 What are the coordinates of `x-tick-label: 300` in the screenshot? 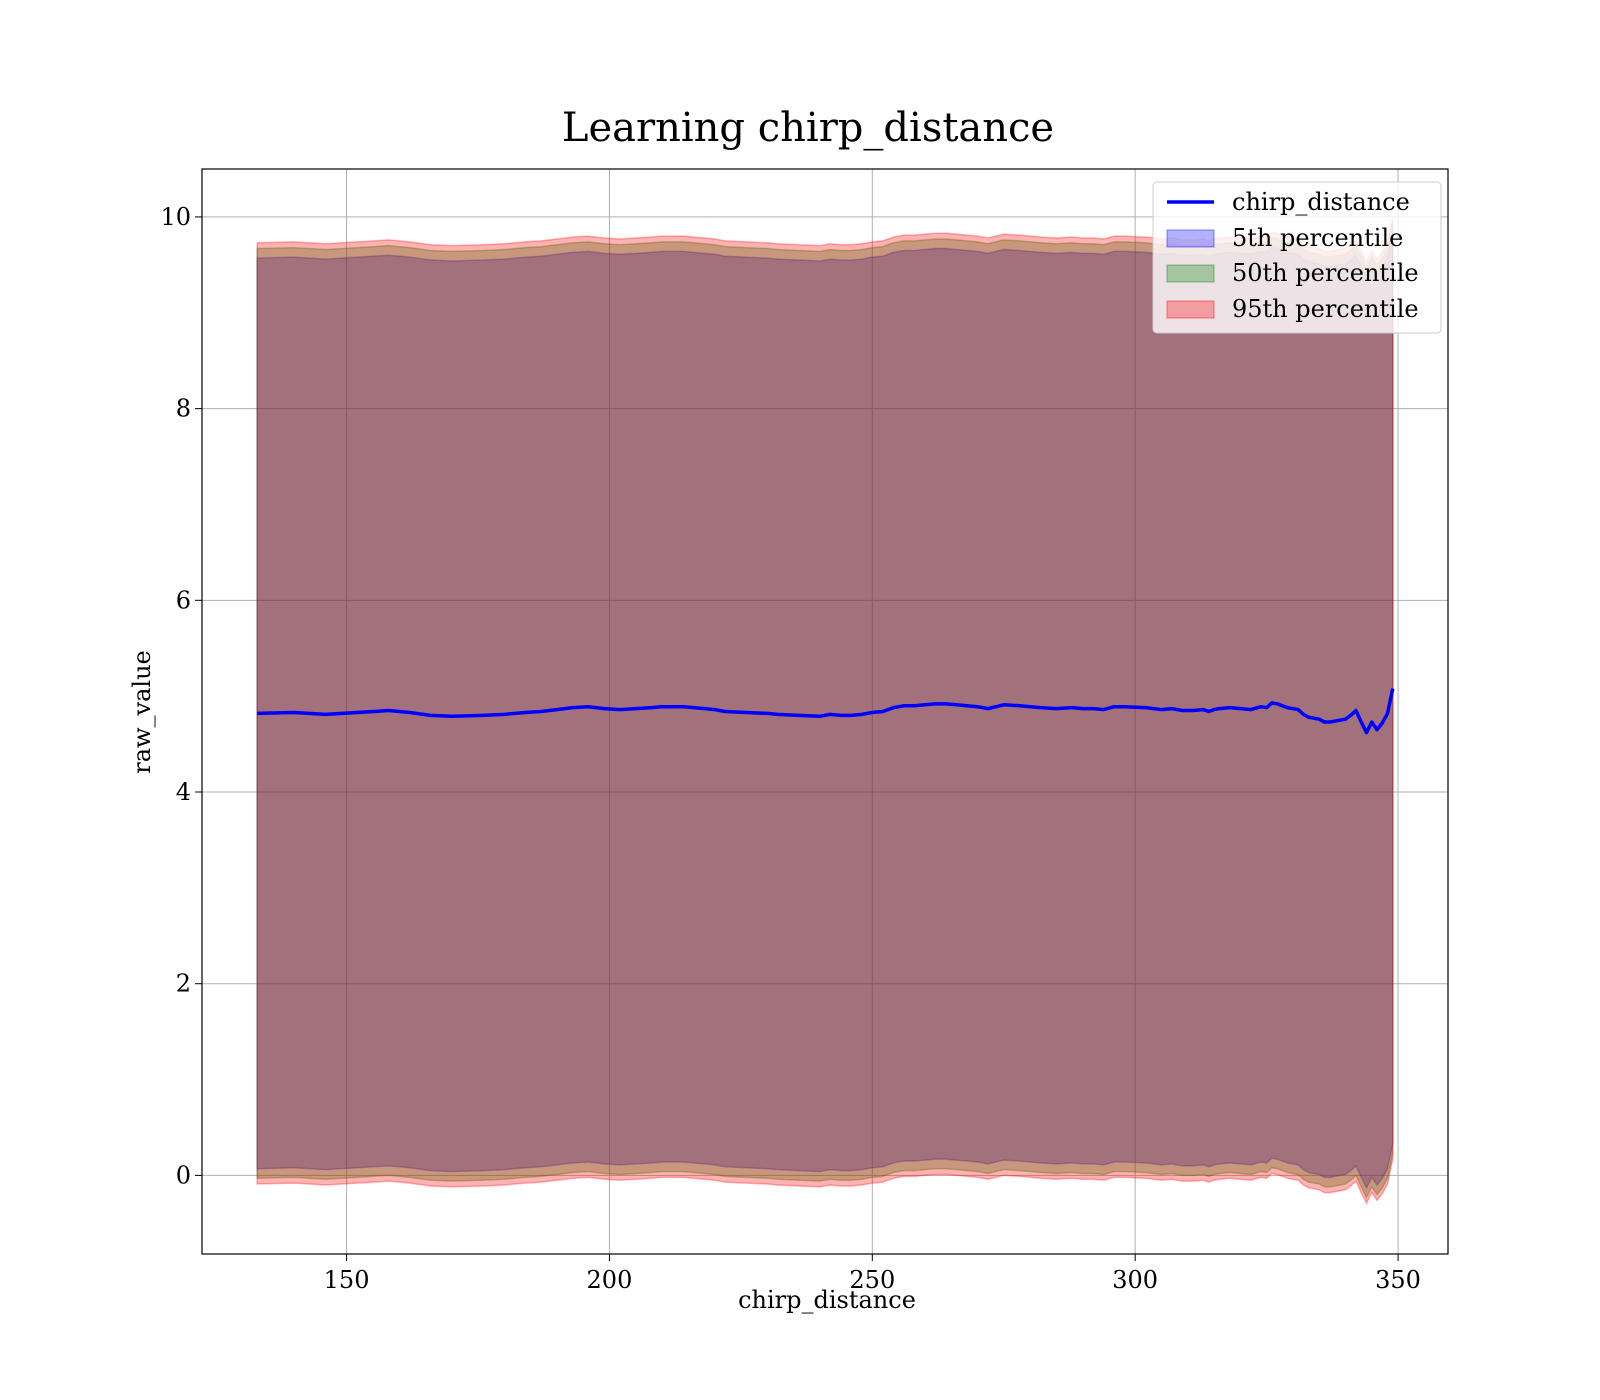 It's located at (1135, 1280).